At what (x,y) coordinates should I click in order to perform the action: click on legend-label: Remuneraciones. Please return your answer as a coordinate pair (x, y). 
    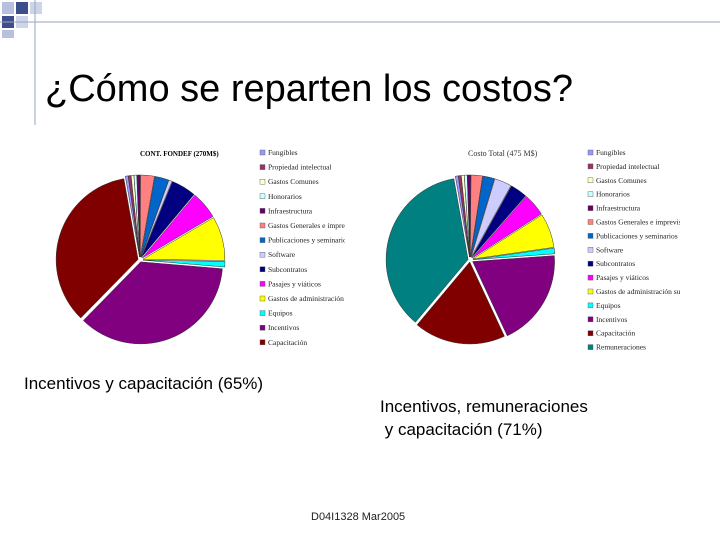
    Looking at the image, I should click on (621, 347).